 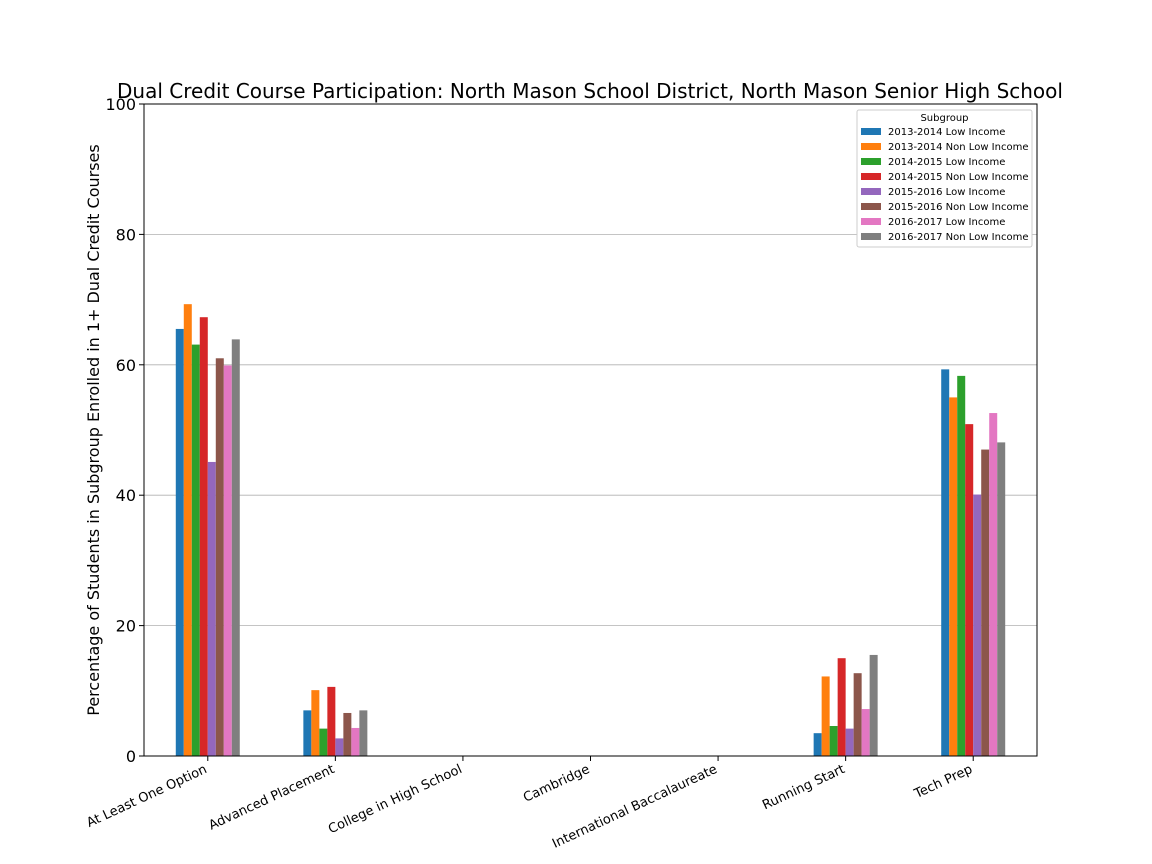 What do you see at coordinates (958, 147) in the screenshot?
I see `legend-entry: 2013-2014 Non Low Income` at bounding box center [958, 147].